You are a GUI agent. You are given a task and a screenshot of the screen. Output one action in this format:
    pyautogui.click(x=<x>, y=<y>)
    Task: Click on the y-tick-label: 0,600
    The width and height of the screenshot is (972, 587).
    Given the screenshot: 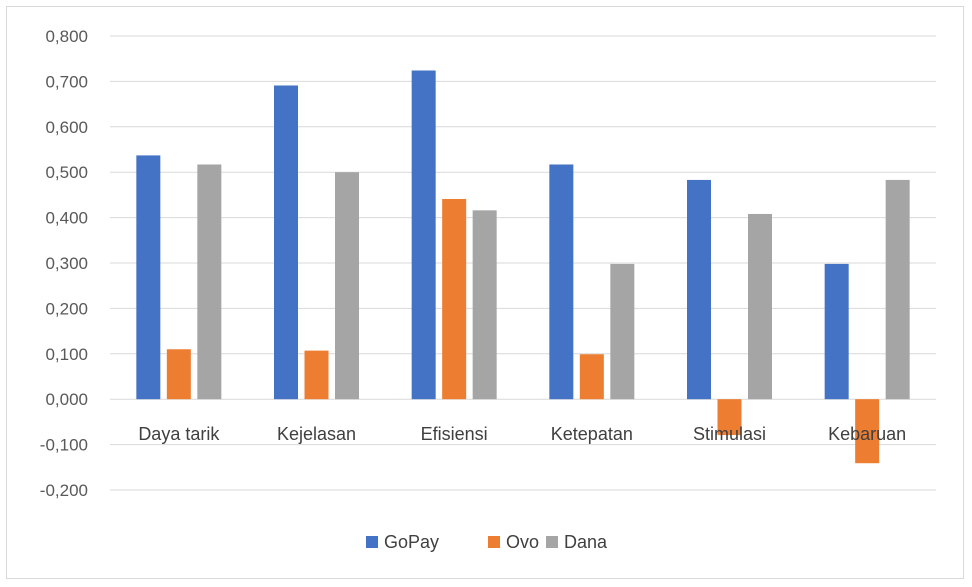 What is the action you would take?
    pyautogui.click(x=66, y=127)
    